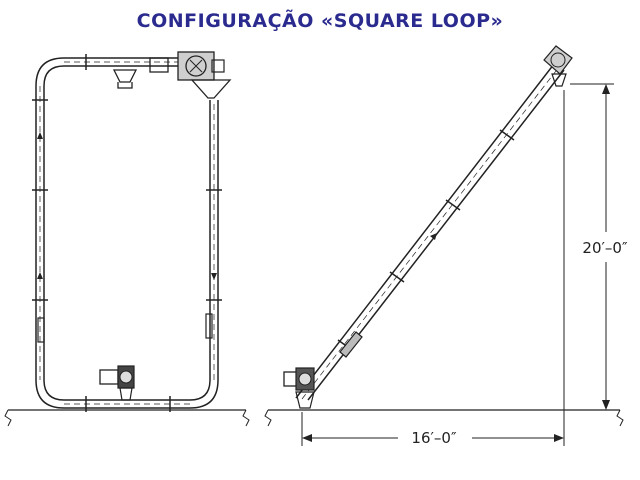  I want to click on discharge-hopper, so click(211, 89).